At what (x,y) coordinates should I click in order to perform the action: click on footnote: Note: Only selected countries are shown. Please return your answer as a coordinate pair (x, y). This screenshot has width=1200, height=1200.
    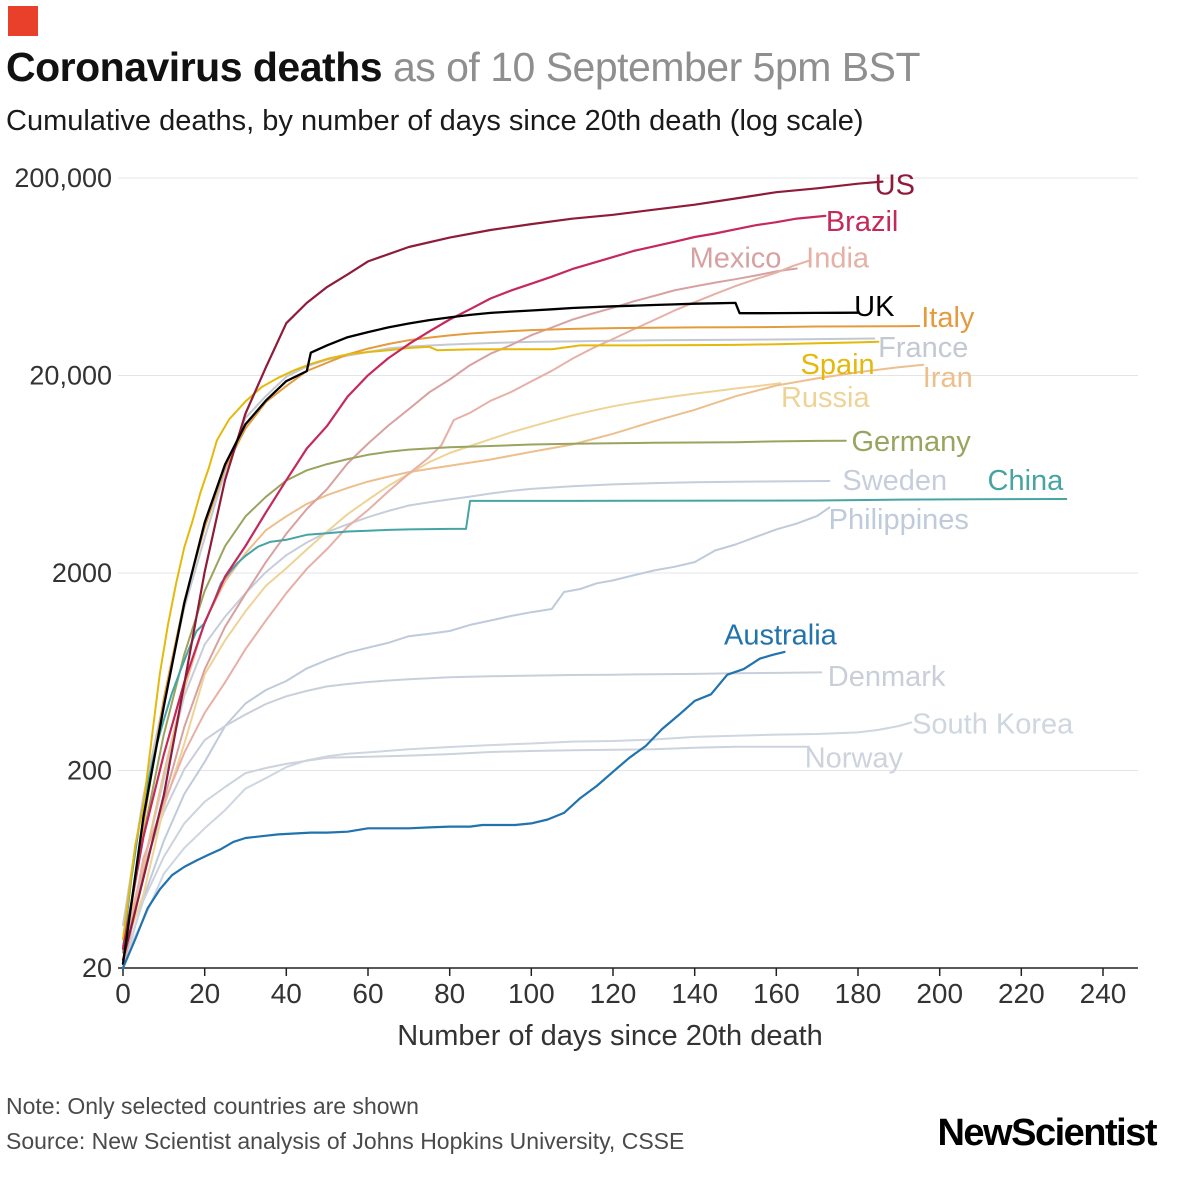
    Looking at the image, I should click on (212, 1106).